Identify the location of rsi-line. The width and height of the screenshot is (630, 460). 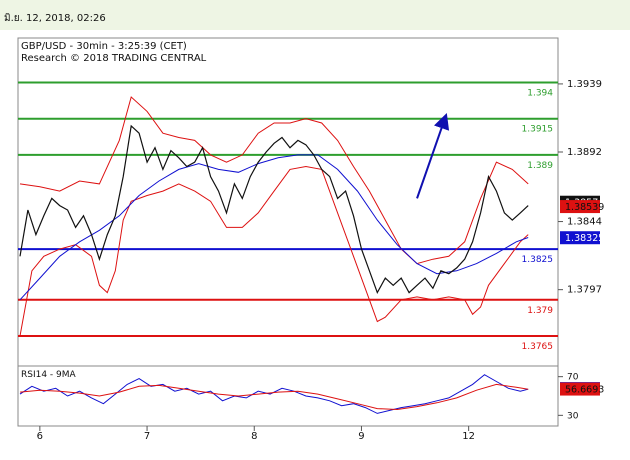
(274, 394).